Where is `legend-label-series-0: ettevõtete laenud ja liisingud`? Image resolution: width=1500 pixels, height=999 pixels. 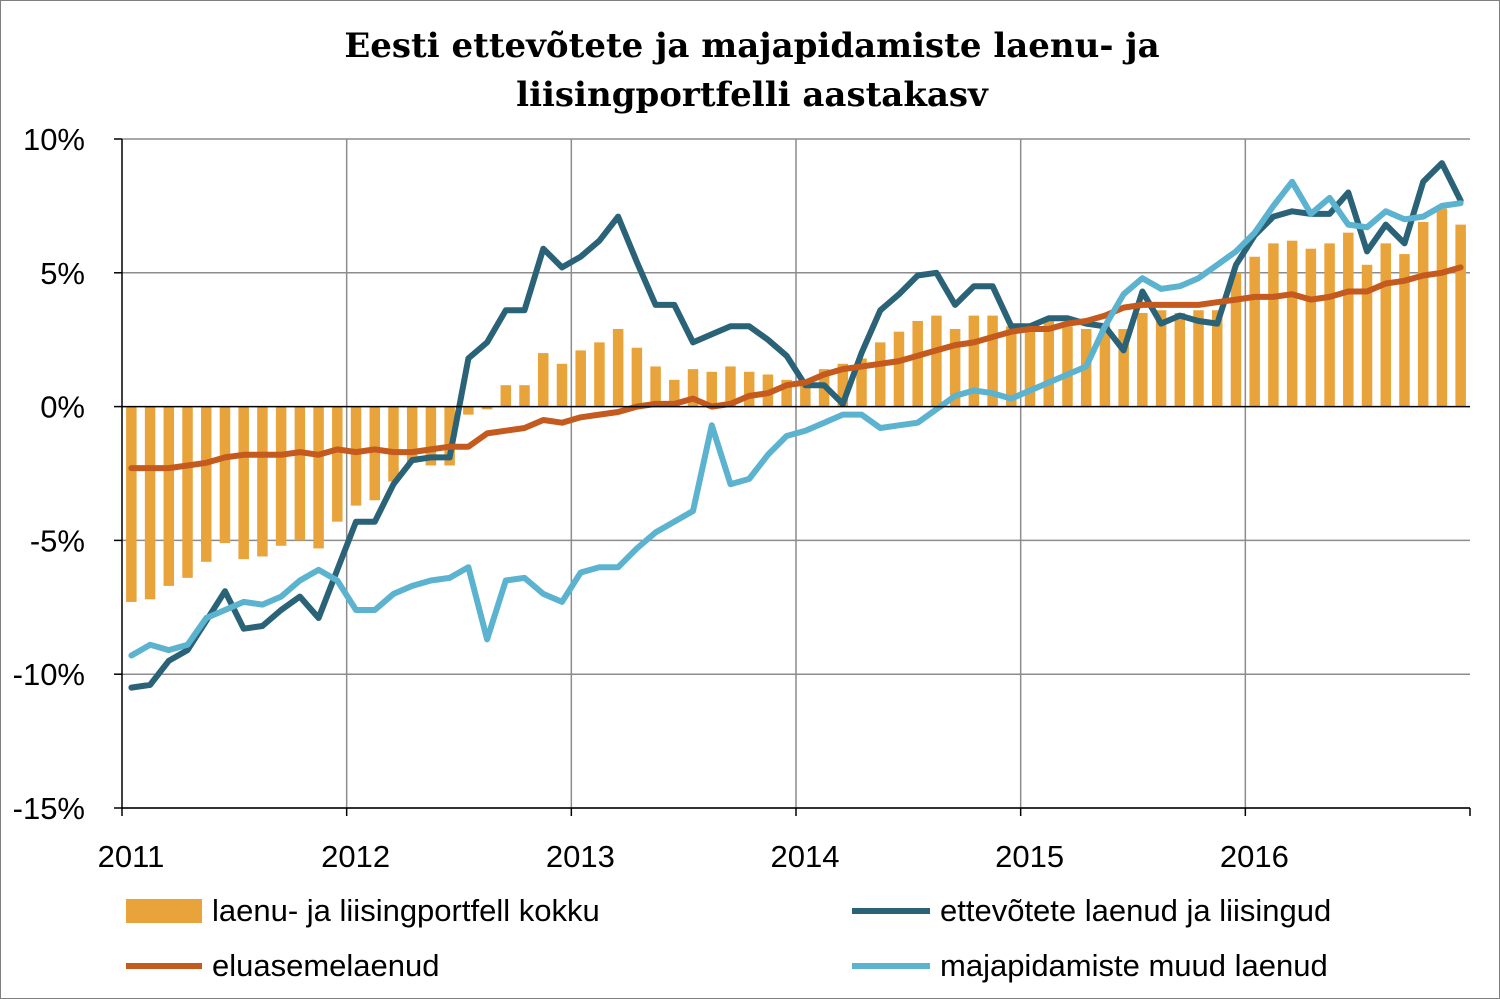
legend-label-series-0: ettevõtete laenud ja liisingud is located at coordinates (1135, 910).